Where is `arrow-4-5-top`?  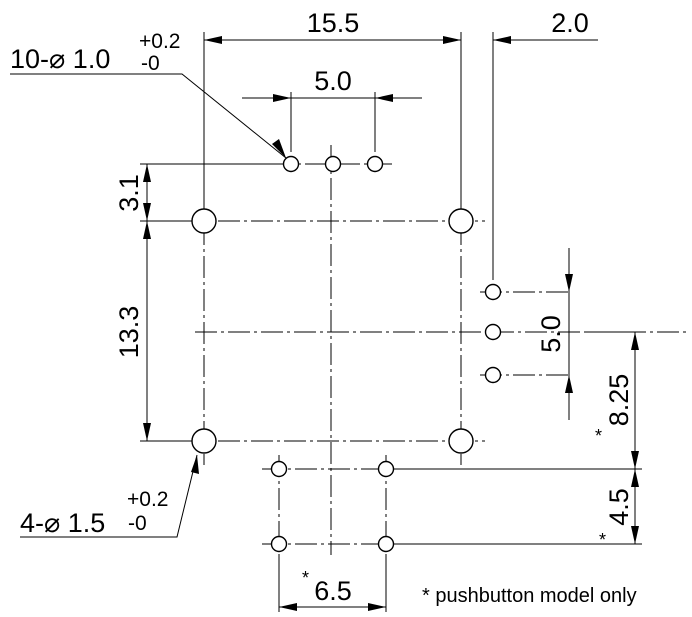 arrow-4-5-top is located at coordinates (635, 478).